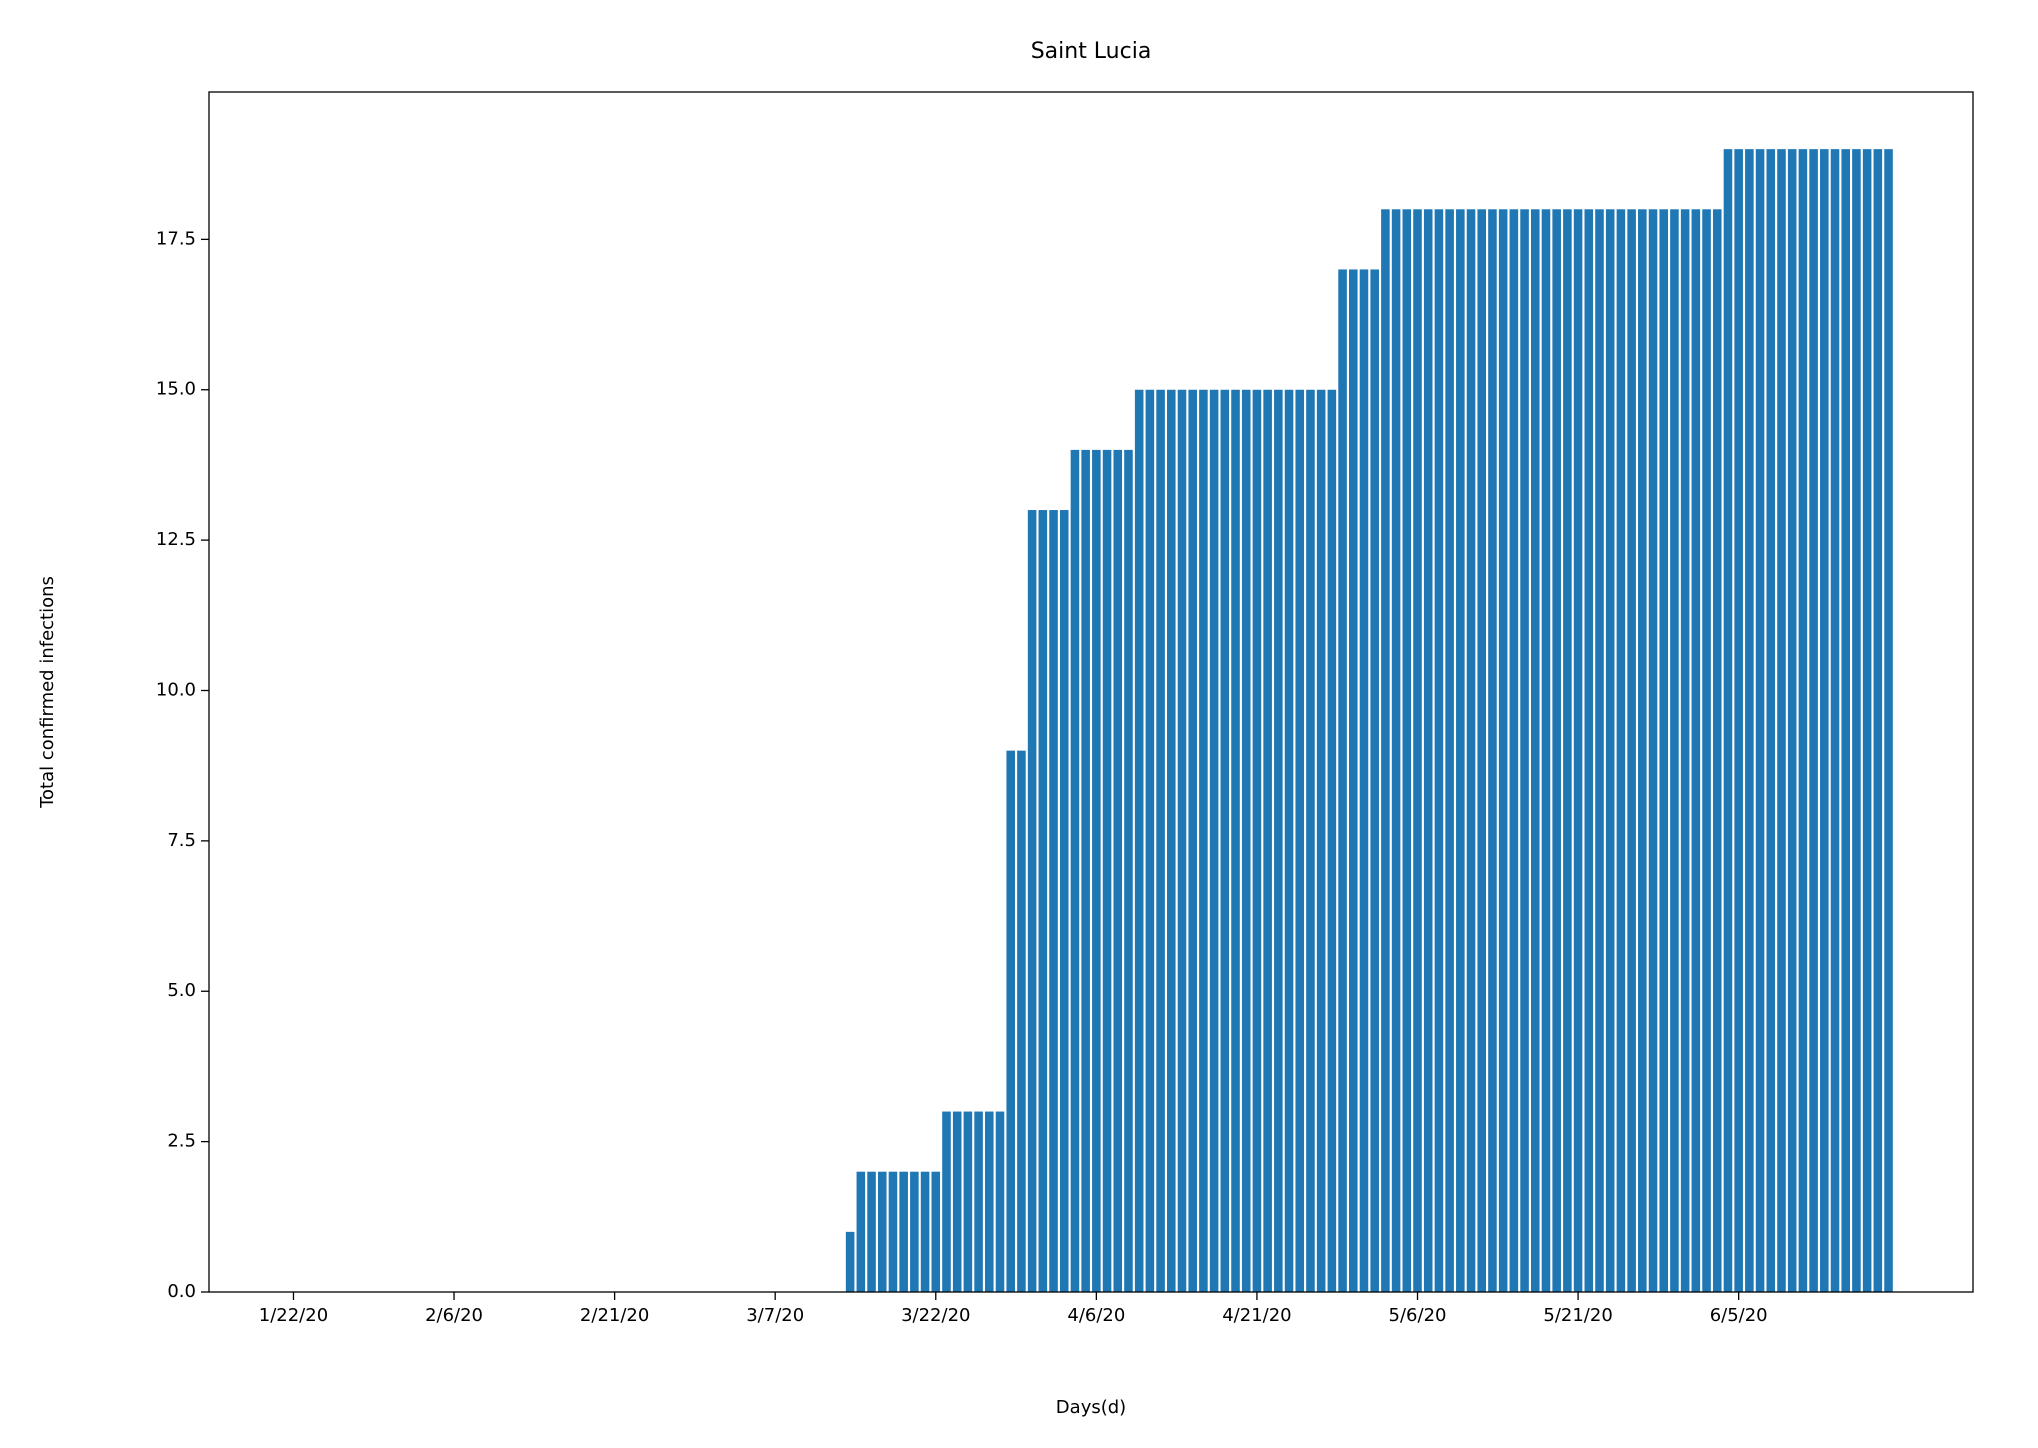  What do you see at coordinates (181, 990) in the screenshot?
I see `y-tick-label: 5.0` at bounding box center [181, 990].